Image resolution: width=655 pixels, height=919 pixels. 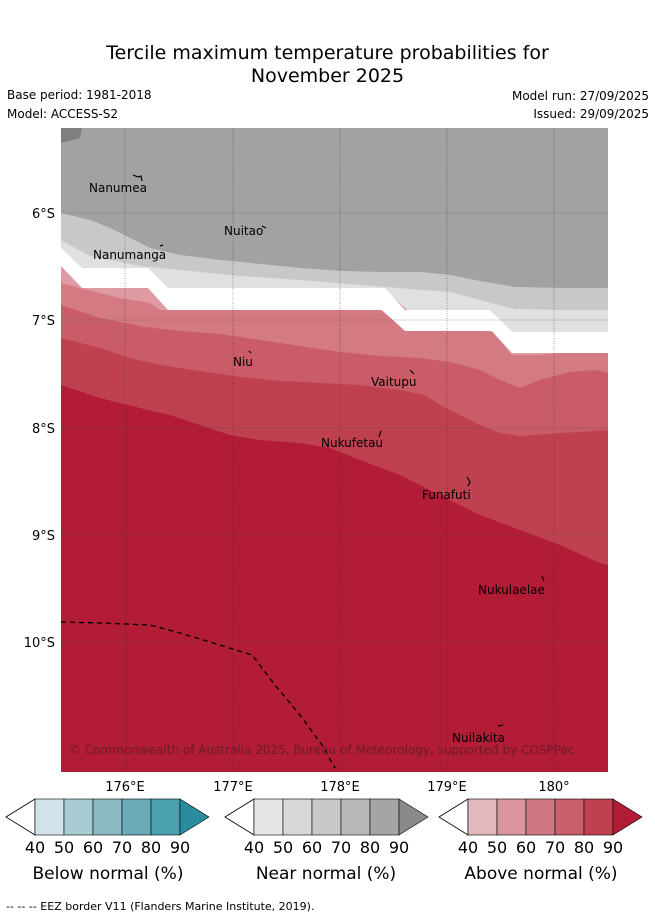 I want to click on lat-label: 10°S, so click(x=39, y=643).